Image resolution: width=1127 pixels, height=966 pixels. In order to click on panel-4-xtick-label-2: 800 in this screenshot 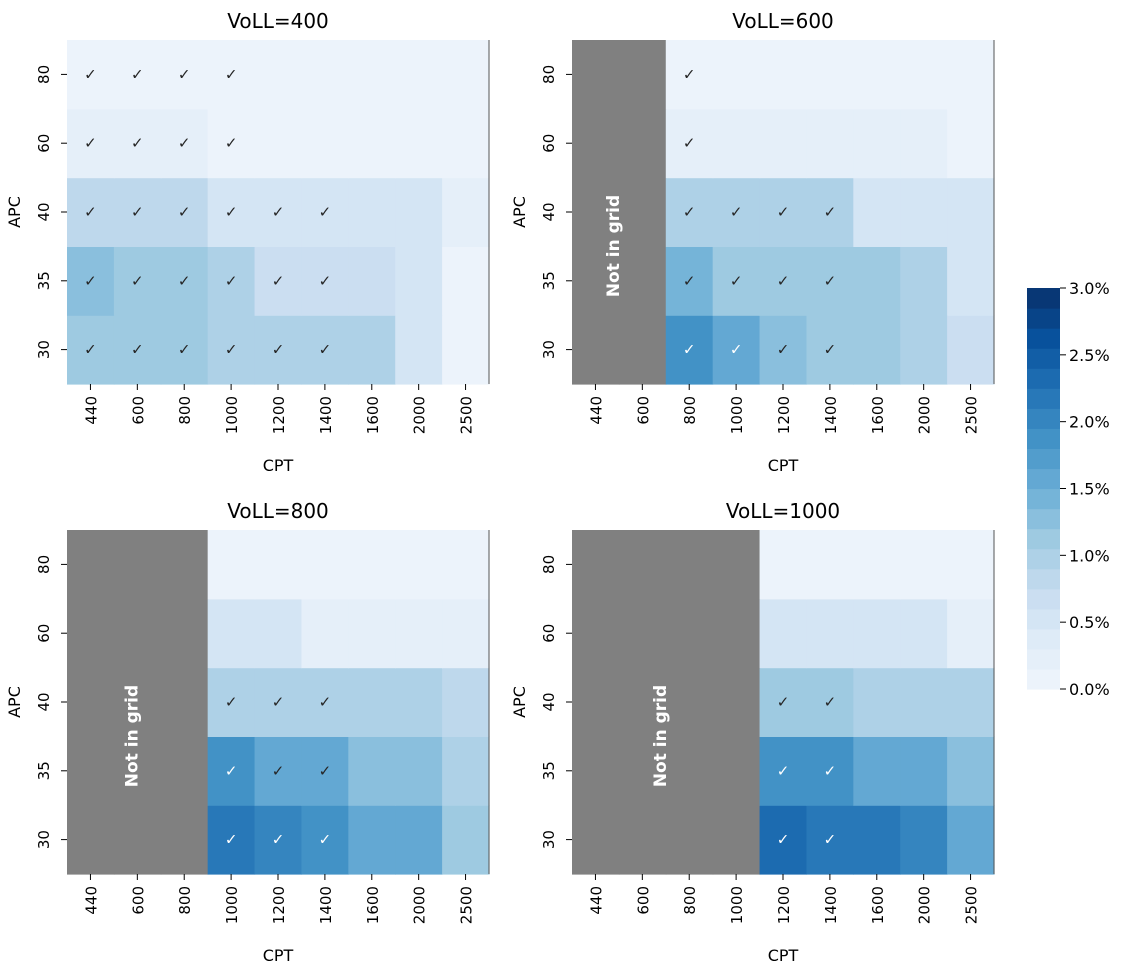, I will do `click(690, 900)`.